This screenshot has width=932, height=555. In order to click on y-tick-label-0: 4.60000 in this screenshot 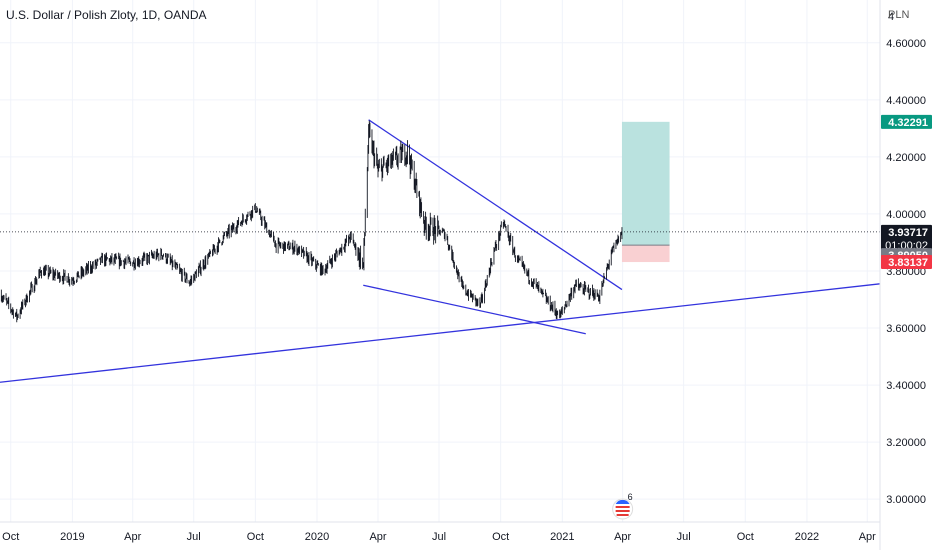, I will do `click(906, 44)`.